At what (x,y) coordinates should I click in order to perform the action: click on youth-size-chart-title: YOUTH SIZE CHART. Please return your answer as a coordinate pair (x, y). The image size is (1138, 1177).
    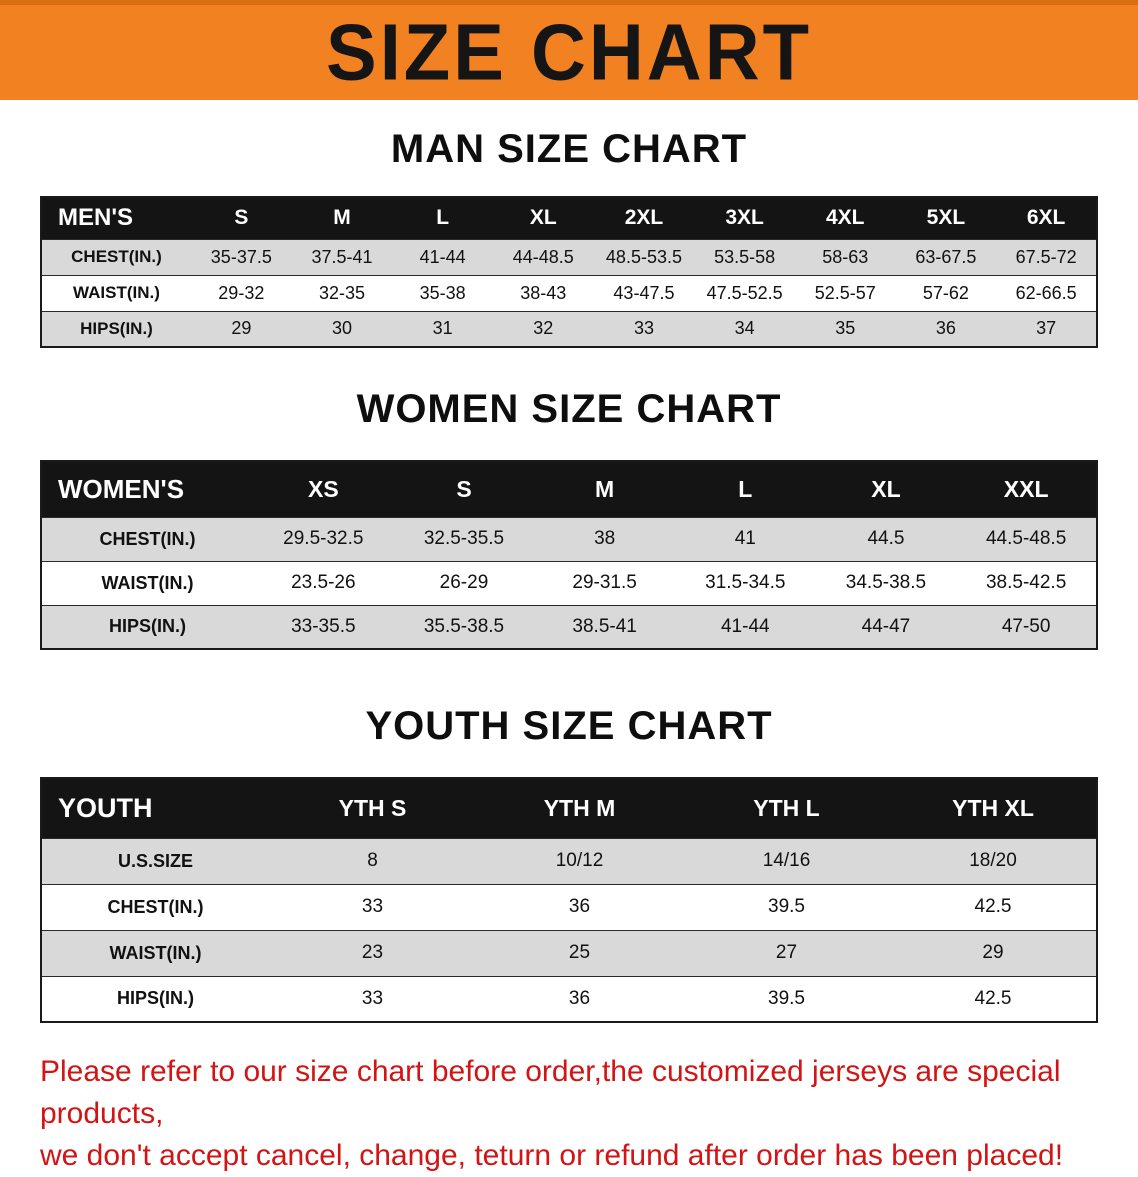
    Looking at the image, I should click on (569, 726).